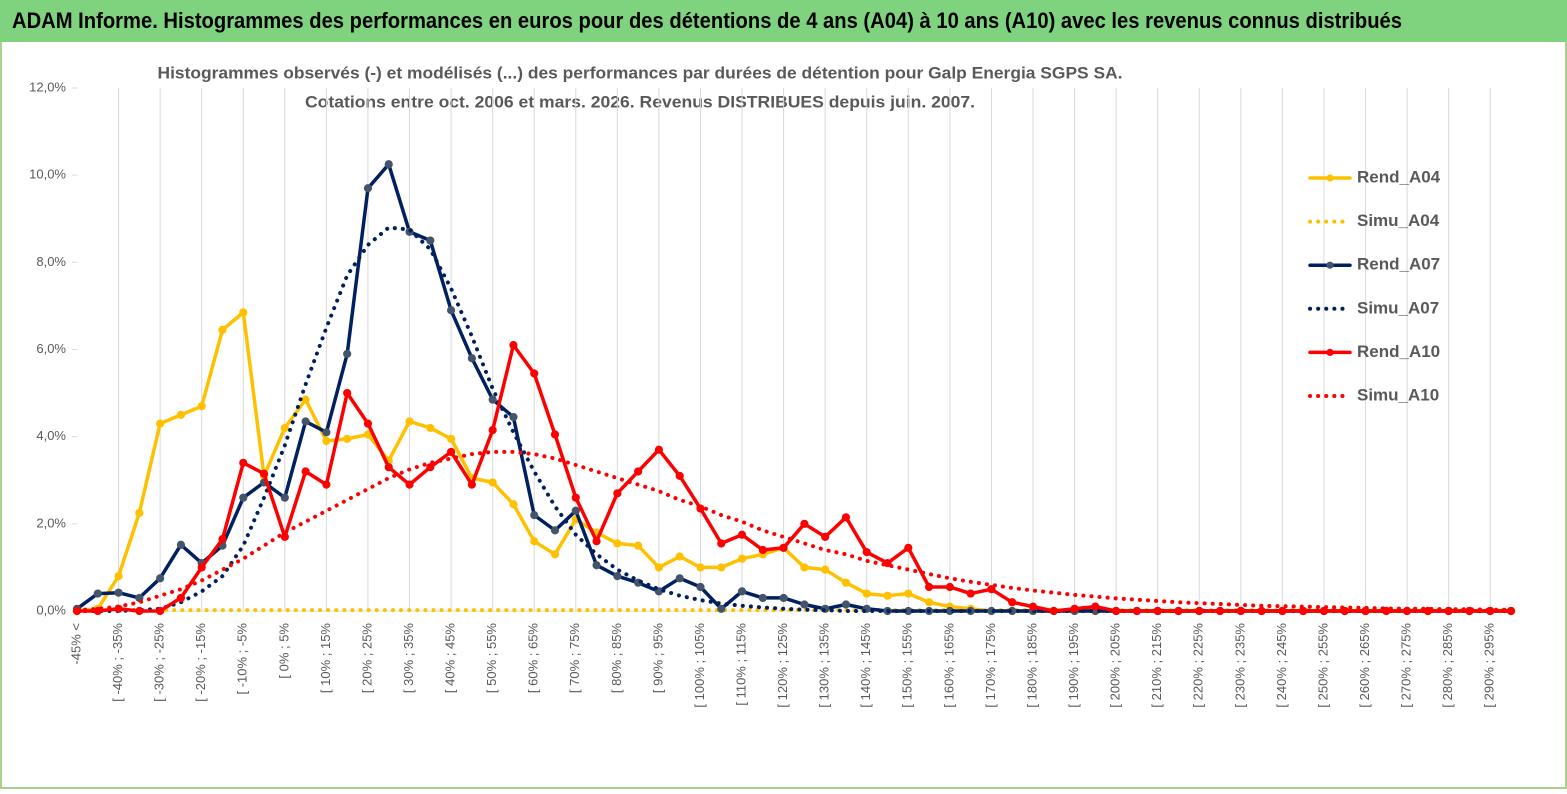 This screenshot has width=1567, height=794. Describe the element at coordinates (1281, 665) in the screenshot. I see `x-tick-label: [ 240% ; 245%` at that location.